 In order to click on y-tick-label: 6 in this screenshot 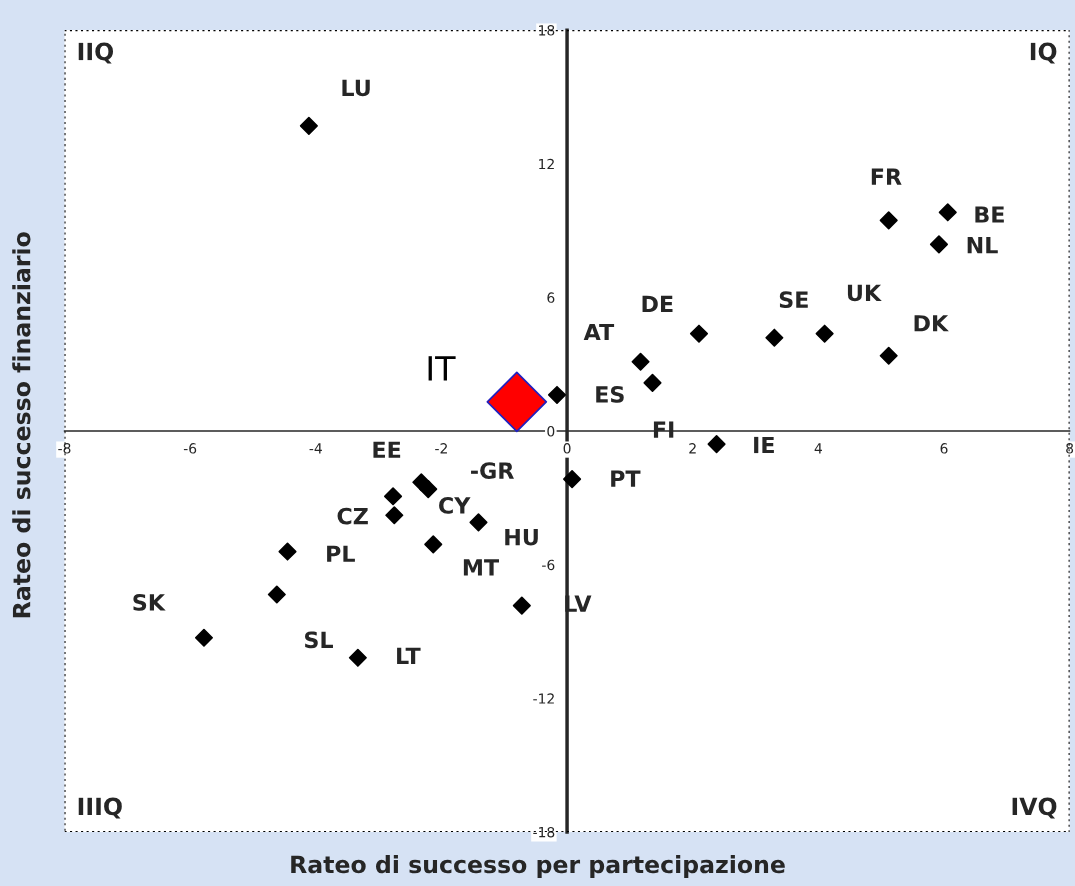, I will do `click(551, 297)`.